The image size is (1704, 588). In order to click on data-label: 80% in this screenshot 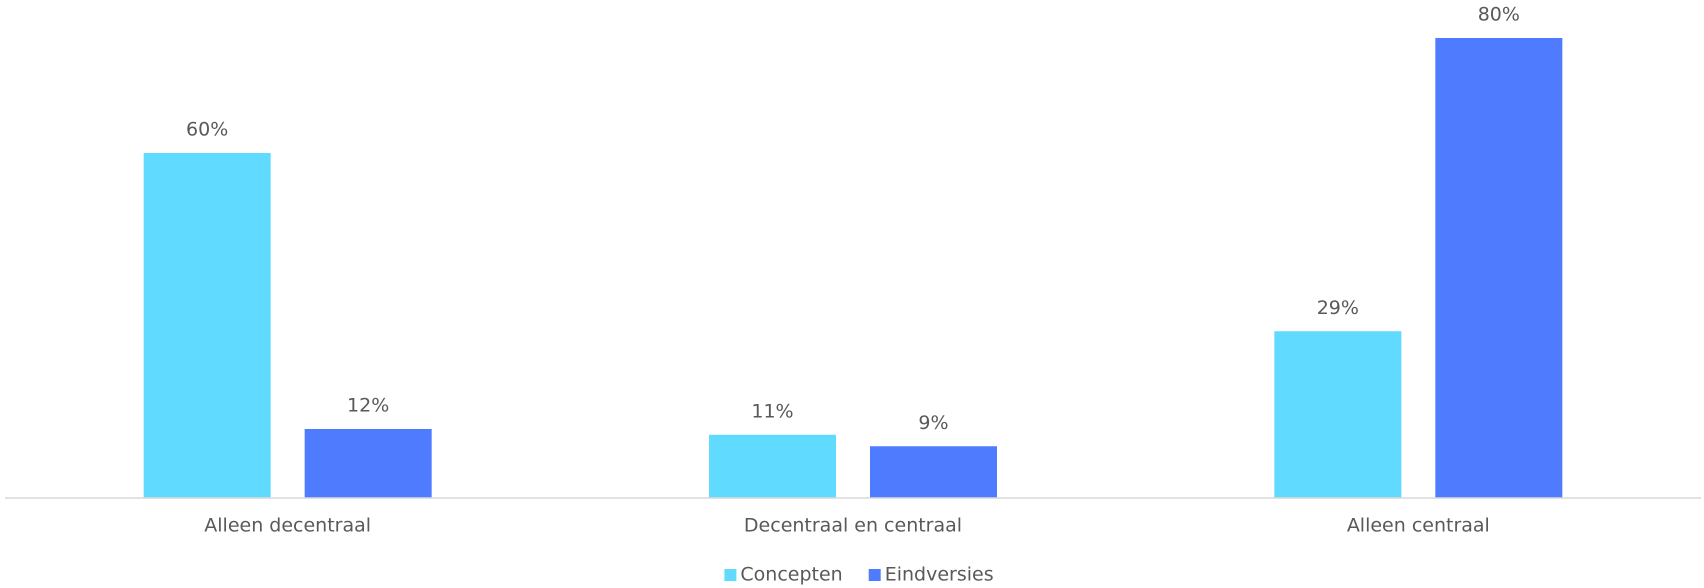, I will do `click(1499, 15)`.